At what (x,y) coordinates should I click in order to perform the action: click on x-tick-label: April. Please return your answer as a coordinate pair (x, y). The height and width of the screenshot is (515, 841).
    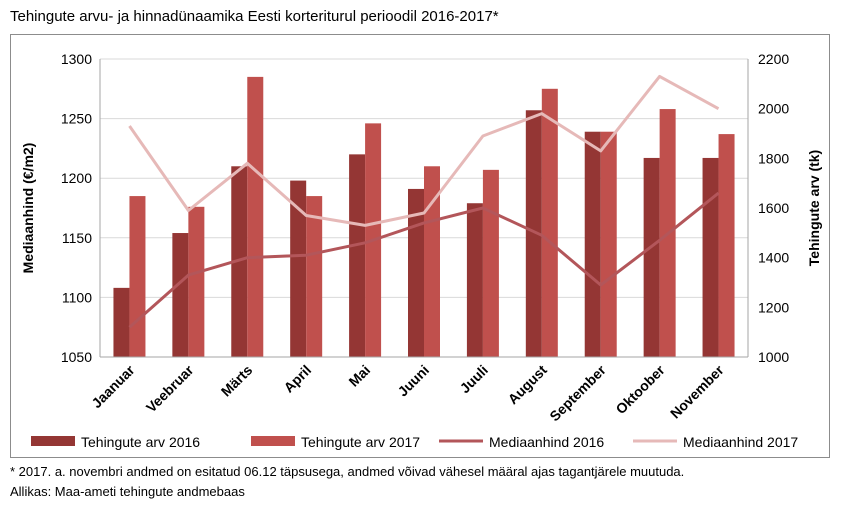
    Looking at the image, I should click on (297, 379).